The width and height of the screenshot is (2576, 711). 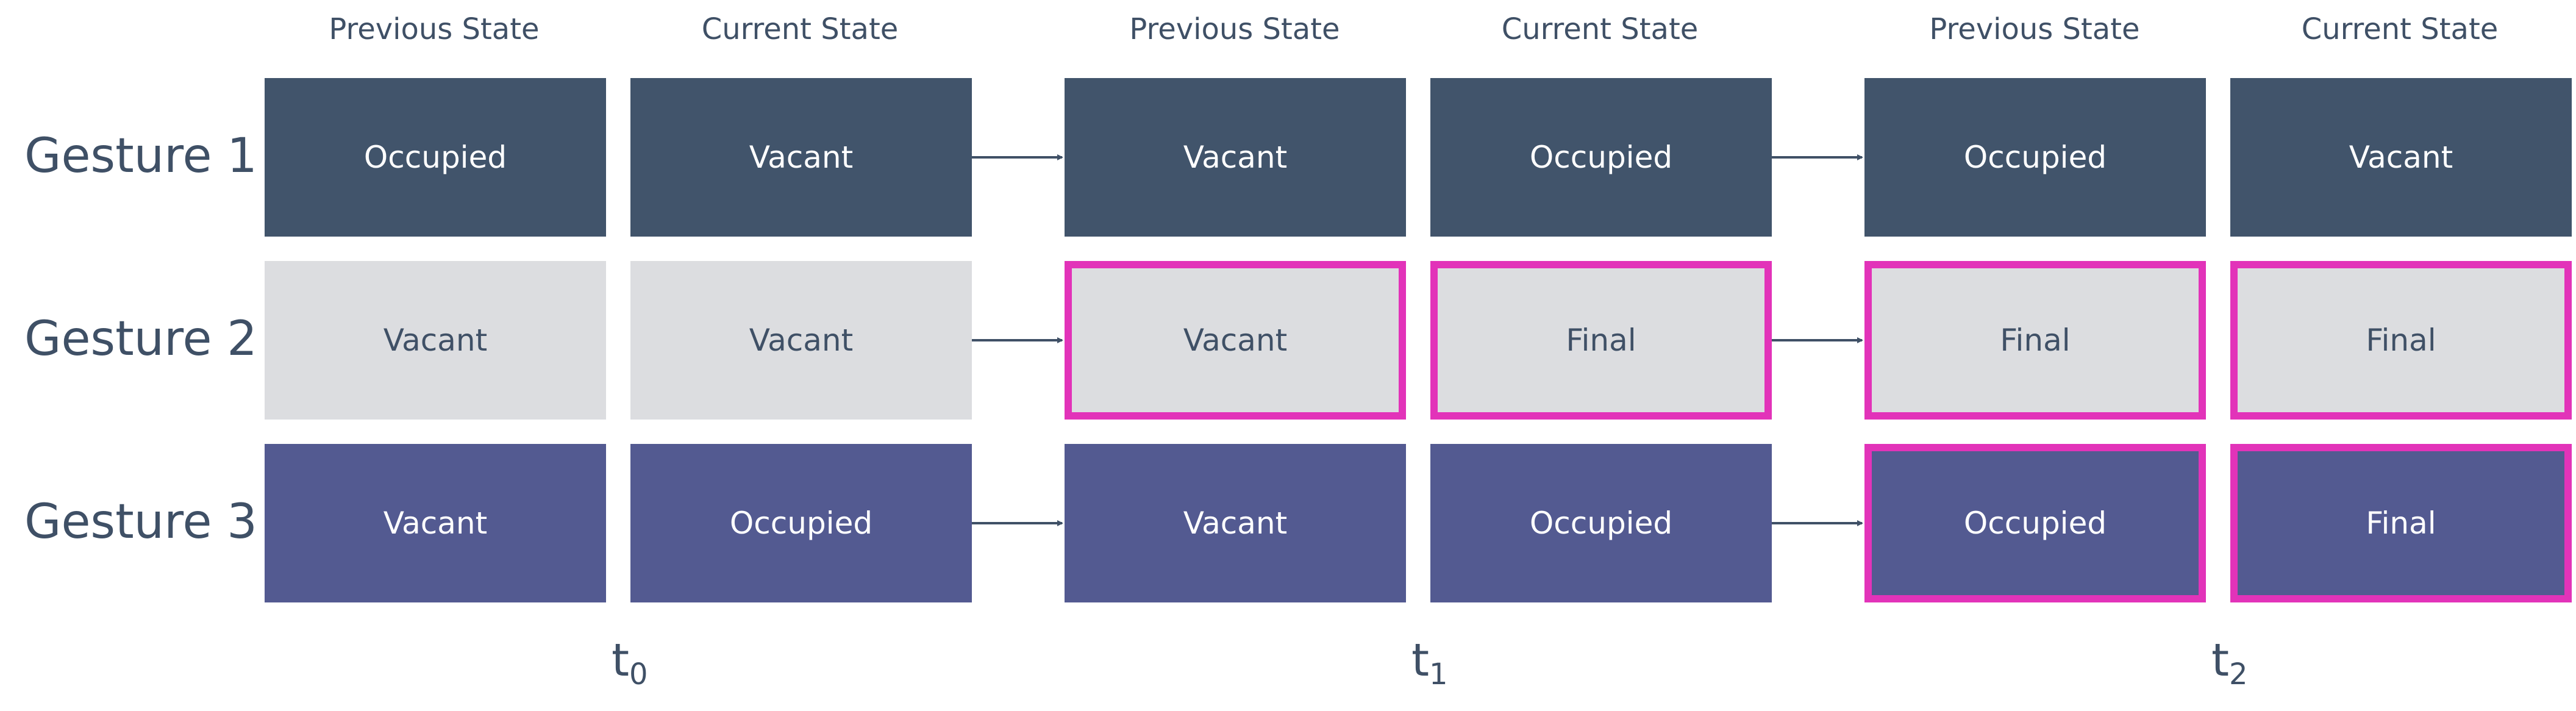 I want to click on time-step-label: t0, so click(x=630, y=662).